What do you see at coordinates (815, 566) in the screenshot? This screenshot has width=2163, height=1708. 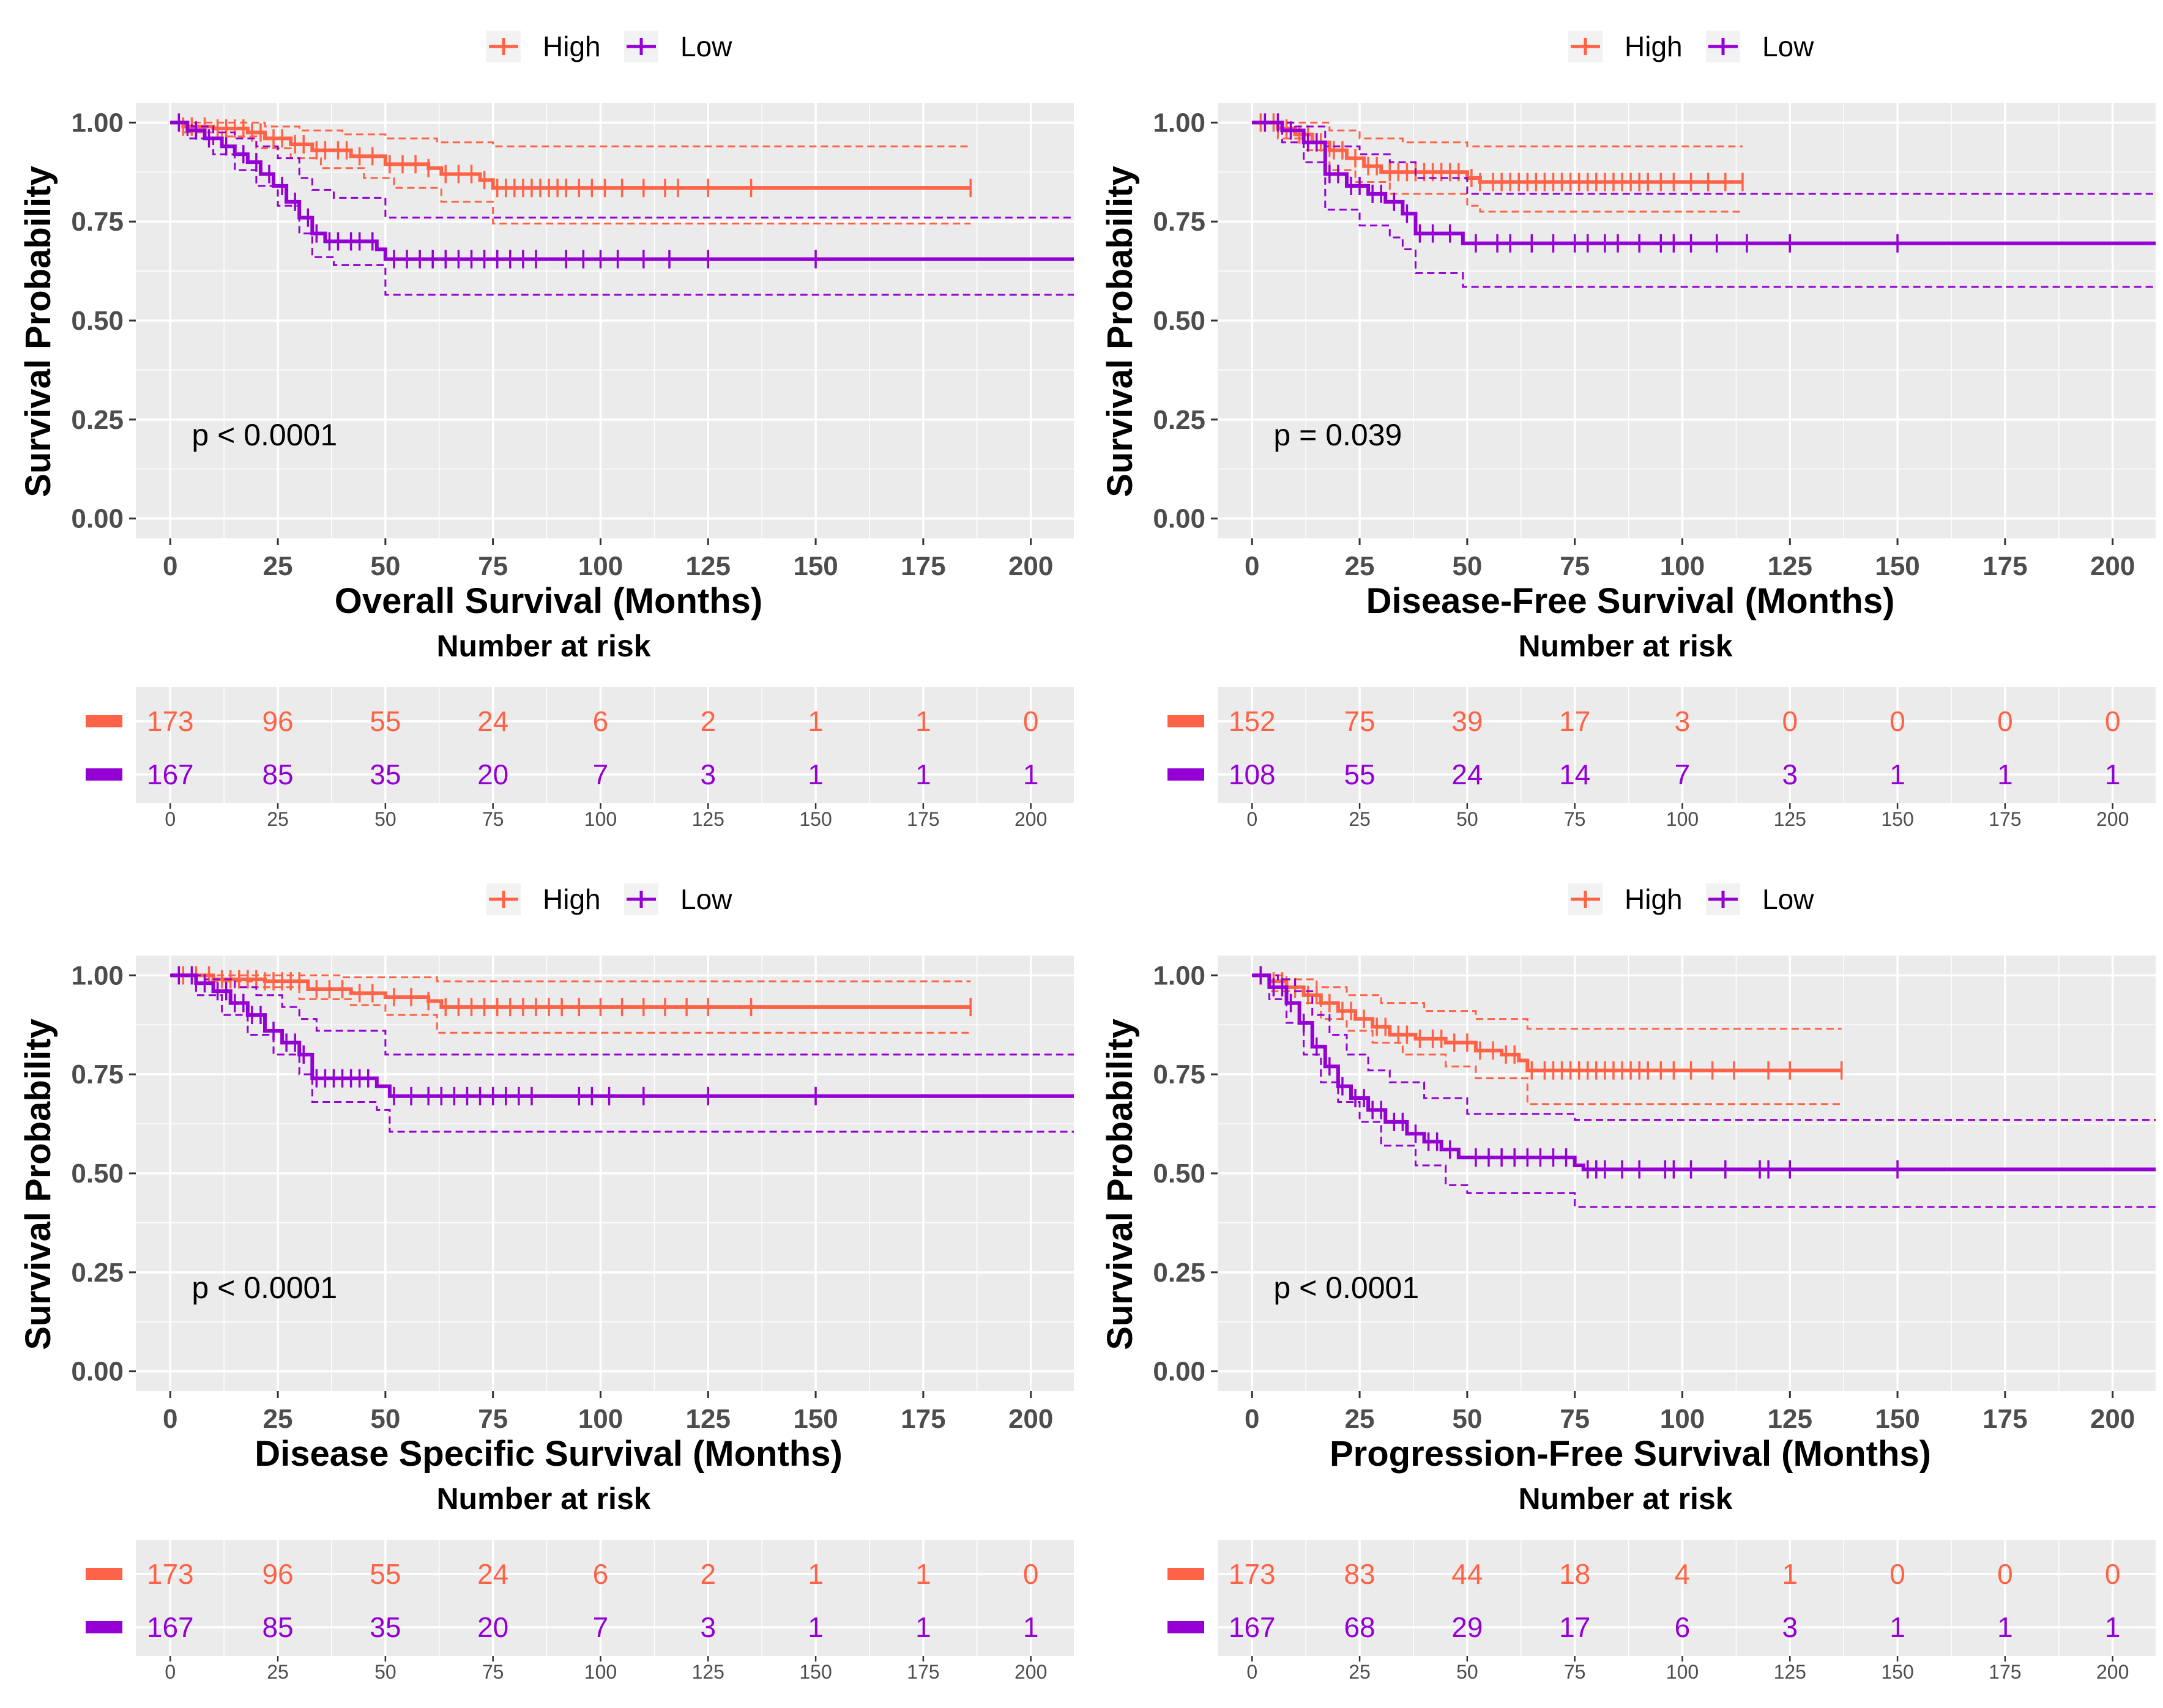 I see `x-tick-label: 150` at bounding box center [815, 566].